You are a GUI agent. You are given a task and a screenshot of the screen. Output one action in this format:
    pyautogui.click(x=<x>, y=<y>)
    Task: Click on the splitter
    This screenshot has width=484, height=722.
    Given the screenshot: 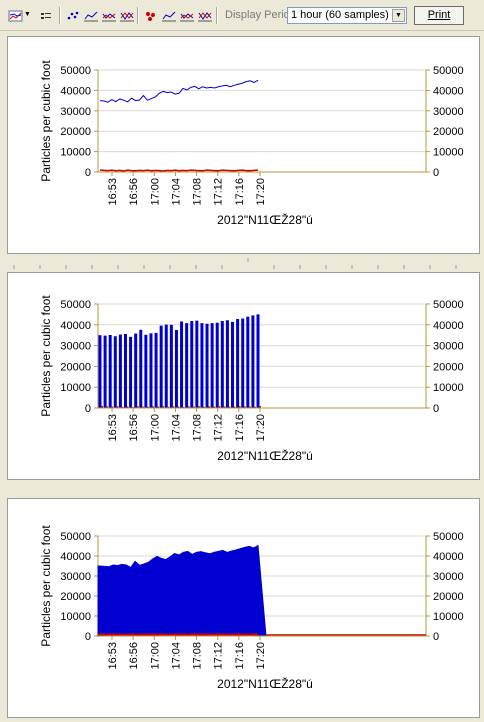 What is the action you would take?
    pyautogui.click(x=242, y=263)
    